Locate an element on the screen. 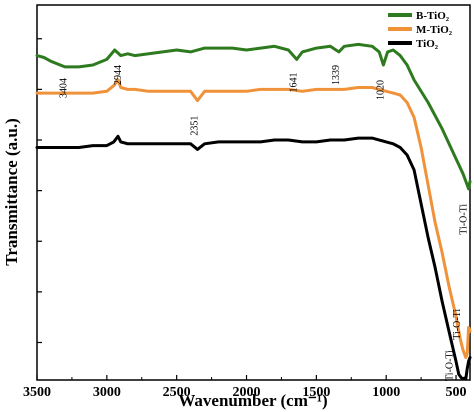  legend-entry: M-TiO₂ is located at coordinates (434, 30).